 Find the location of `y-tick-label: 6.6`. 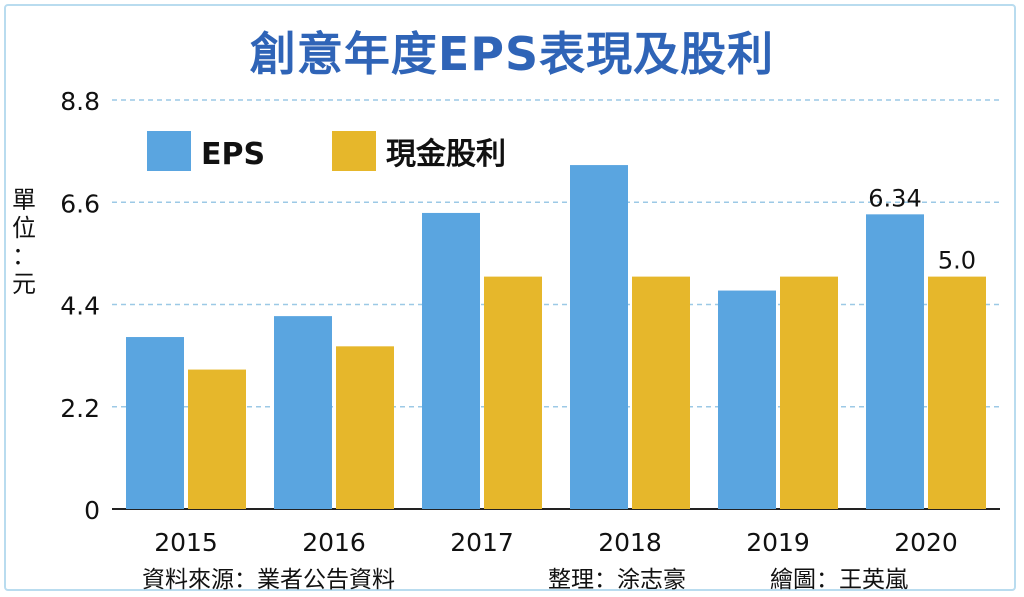

y-tick-label: 6.6 is located at coordinates (80, 203).